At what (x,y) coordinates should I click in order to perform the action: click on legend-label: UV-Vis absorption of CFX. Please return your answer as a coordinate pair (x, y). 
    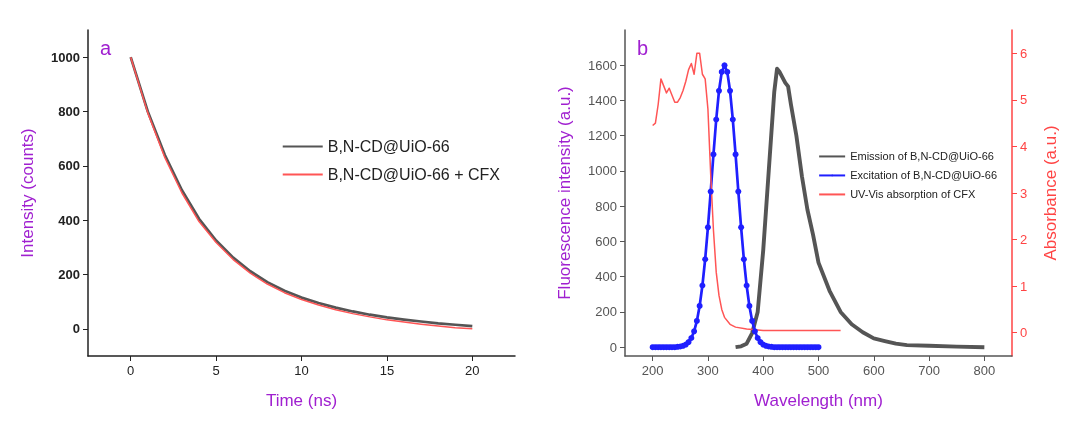
    Looking at the image, I should click on (913, 194).